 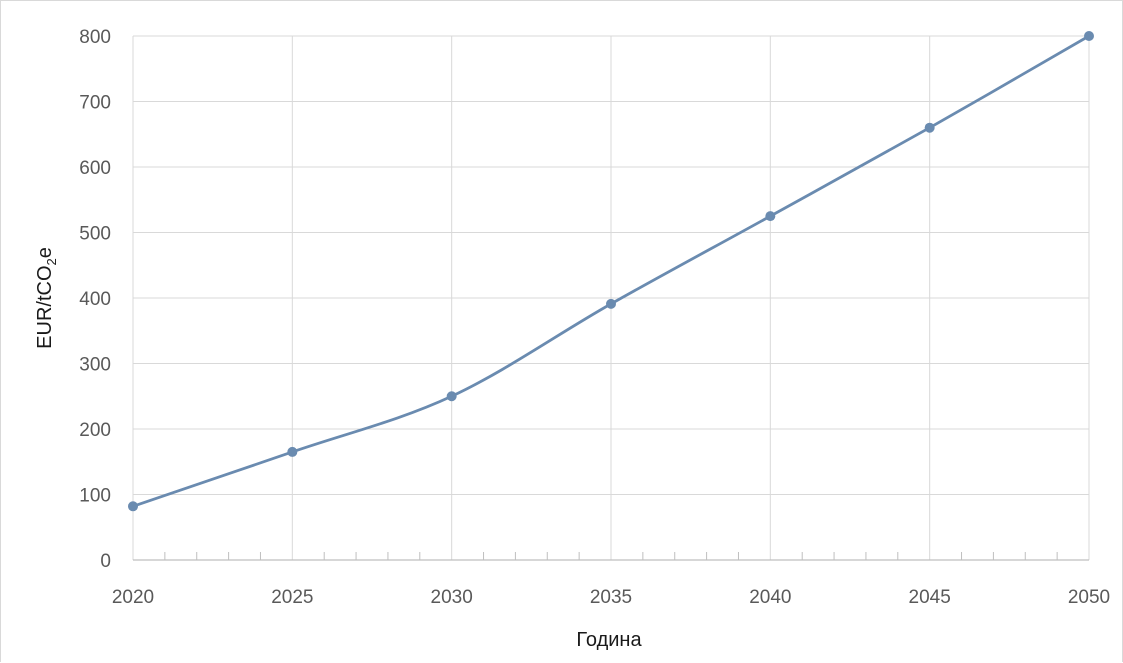 What do you see at coordinates (95, 430) in the screenshot?
I see `y-tick-label: 200` at bounding box center [95, 430].